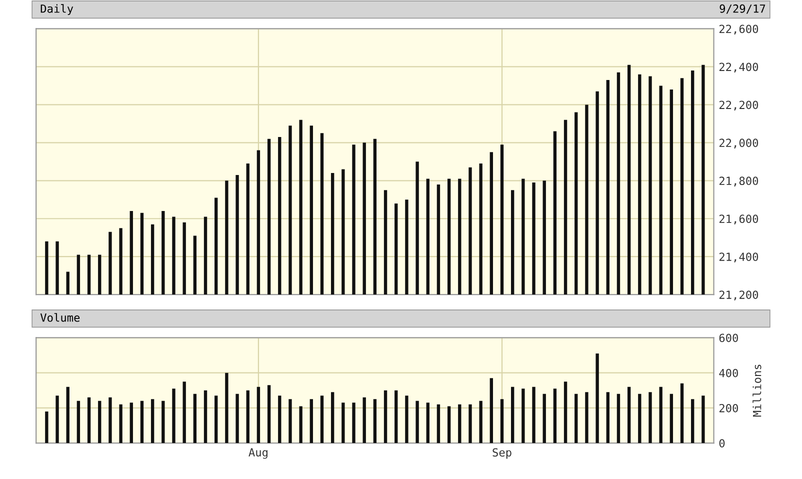  What do you see at coordinates (738, 67) in the screenshot?
I see `y-tick-label: 22,400` at bounding box center [738, 67].